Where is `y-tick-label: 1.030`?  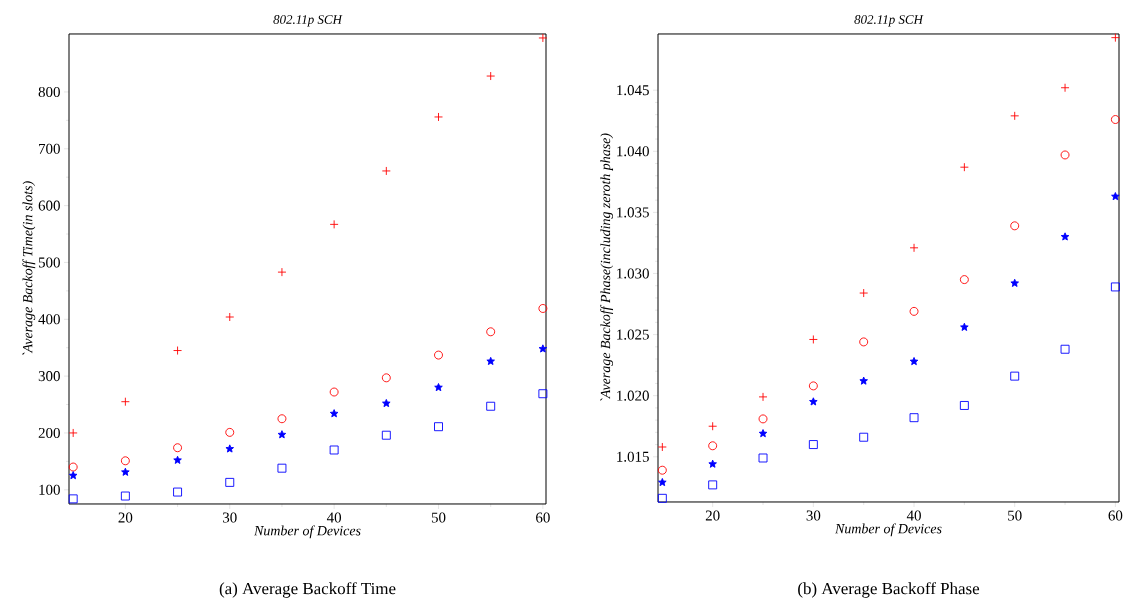 y-tick-label: 1.030 is located at coordinates (633, 273).